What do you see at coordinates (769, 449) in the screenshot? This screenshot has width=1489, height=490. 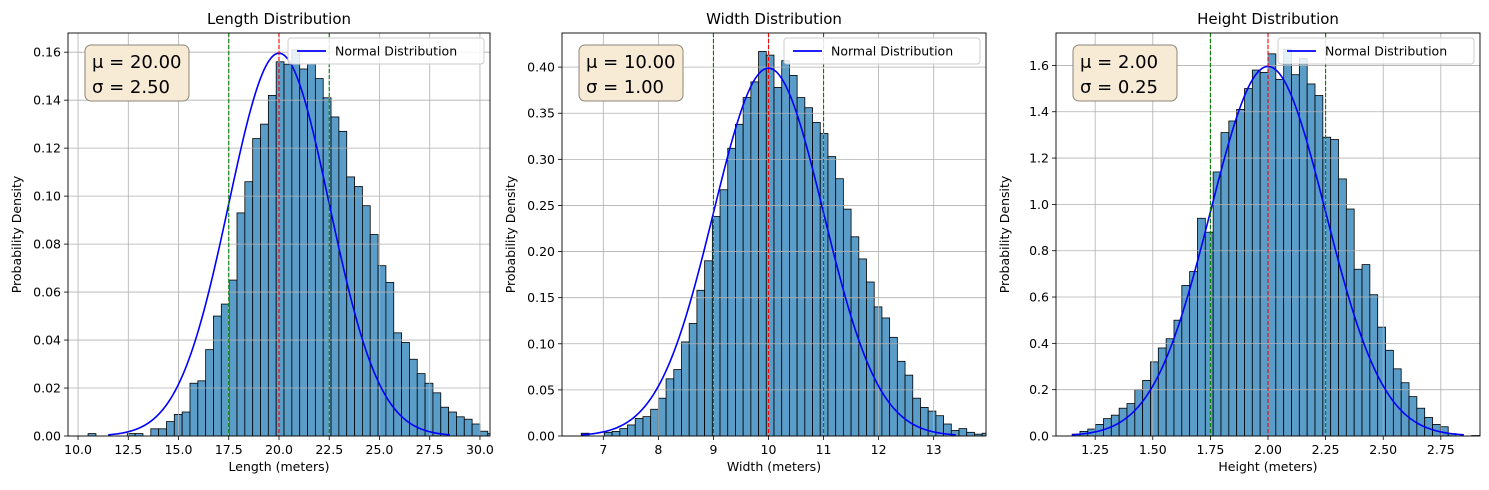 I see `x-tick-label: 10` at bounding box center [769, 449].